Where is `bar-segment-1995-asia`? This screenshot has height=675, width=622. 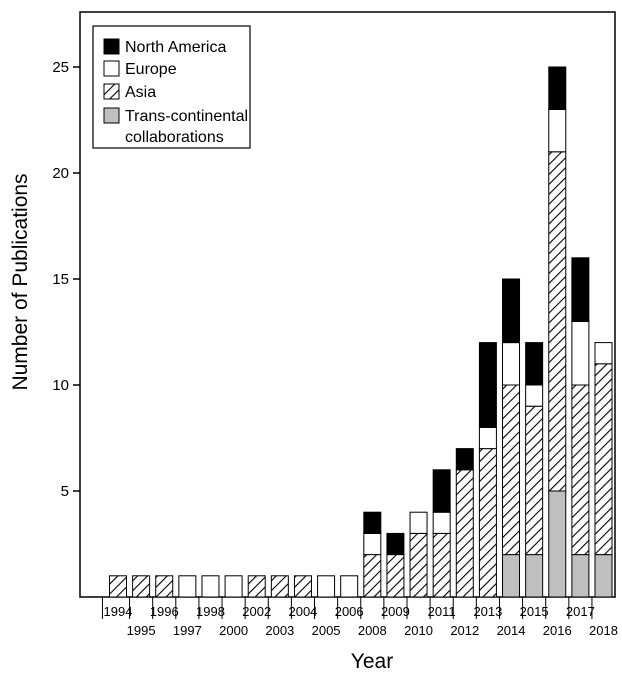
bar-segment-1995-asia is located at coordinates (141, 586).